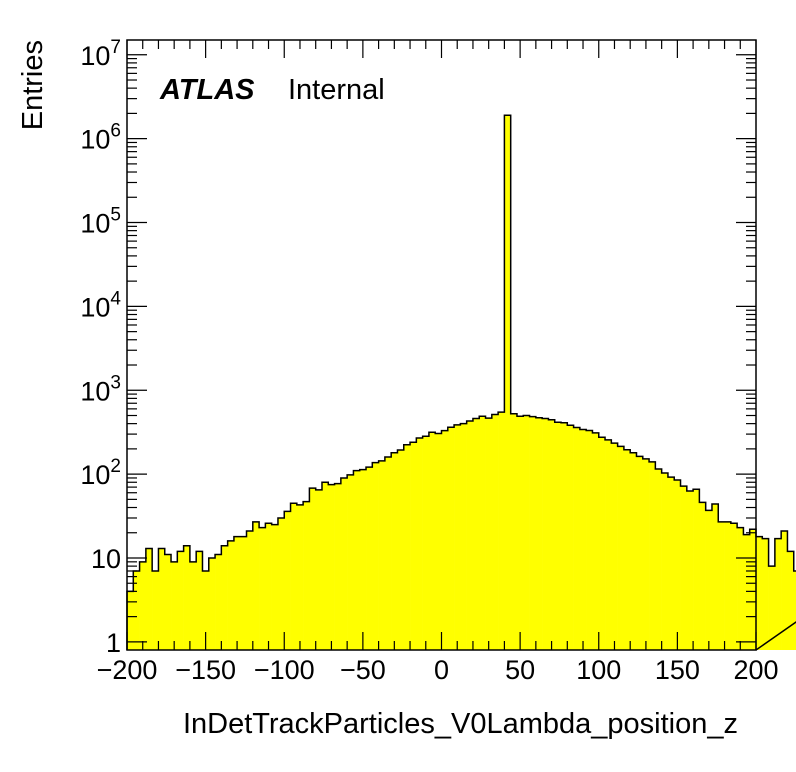 This screenshot has height=772, width=796. What do you see at coordinates (460, 724) in the screenshot?
I see `x-axis-label: InDetTrackParticles_V0Lambda_position_z` at bounding box center [460, 724].